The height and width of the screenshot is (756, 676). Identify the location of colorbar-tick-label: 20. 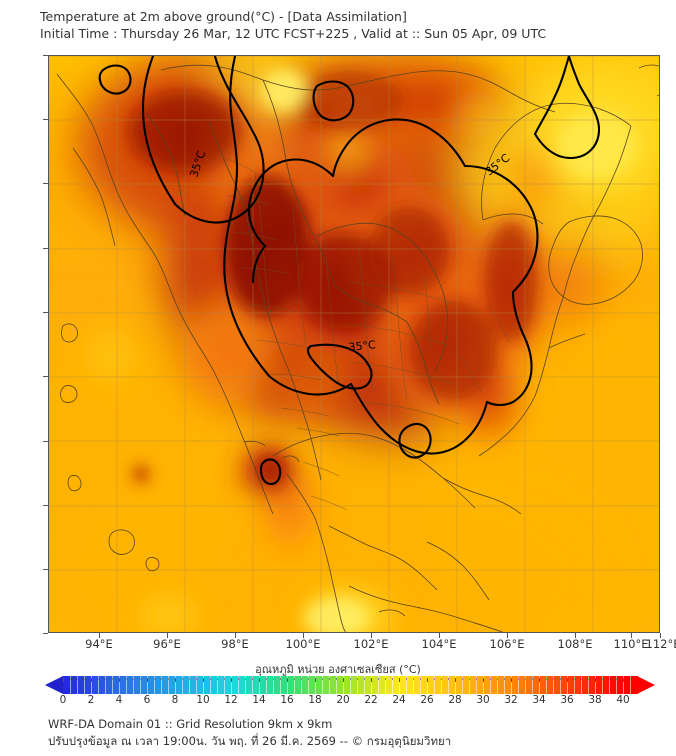
(343, 700).